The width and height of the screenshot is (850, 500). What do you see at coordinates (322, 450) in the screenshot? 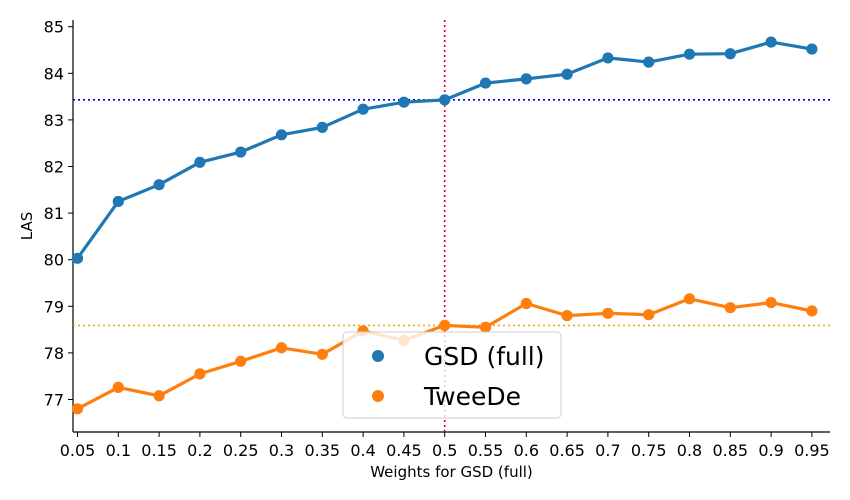
I see `x-tick-label: 0.35` at bounding box center [322, 450].